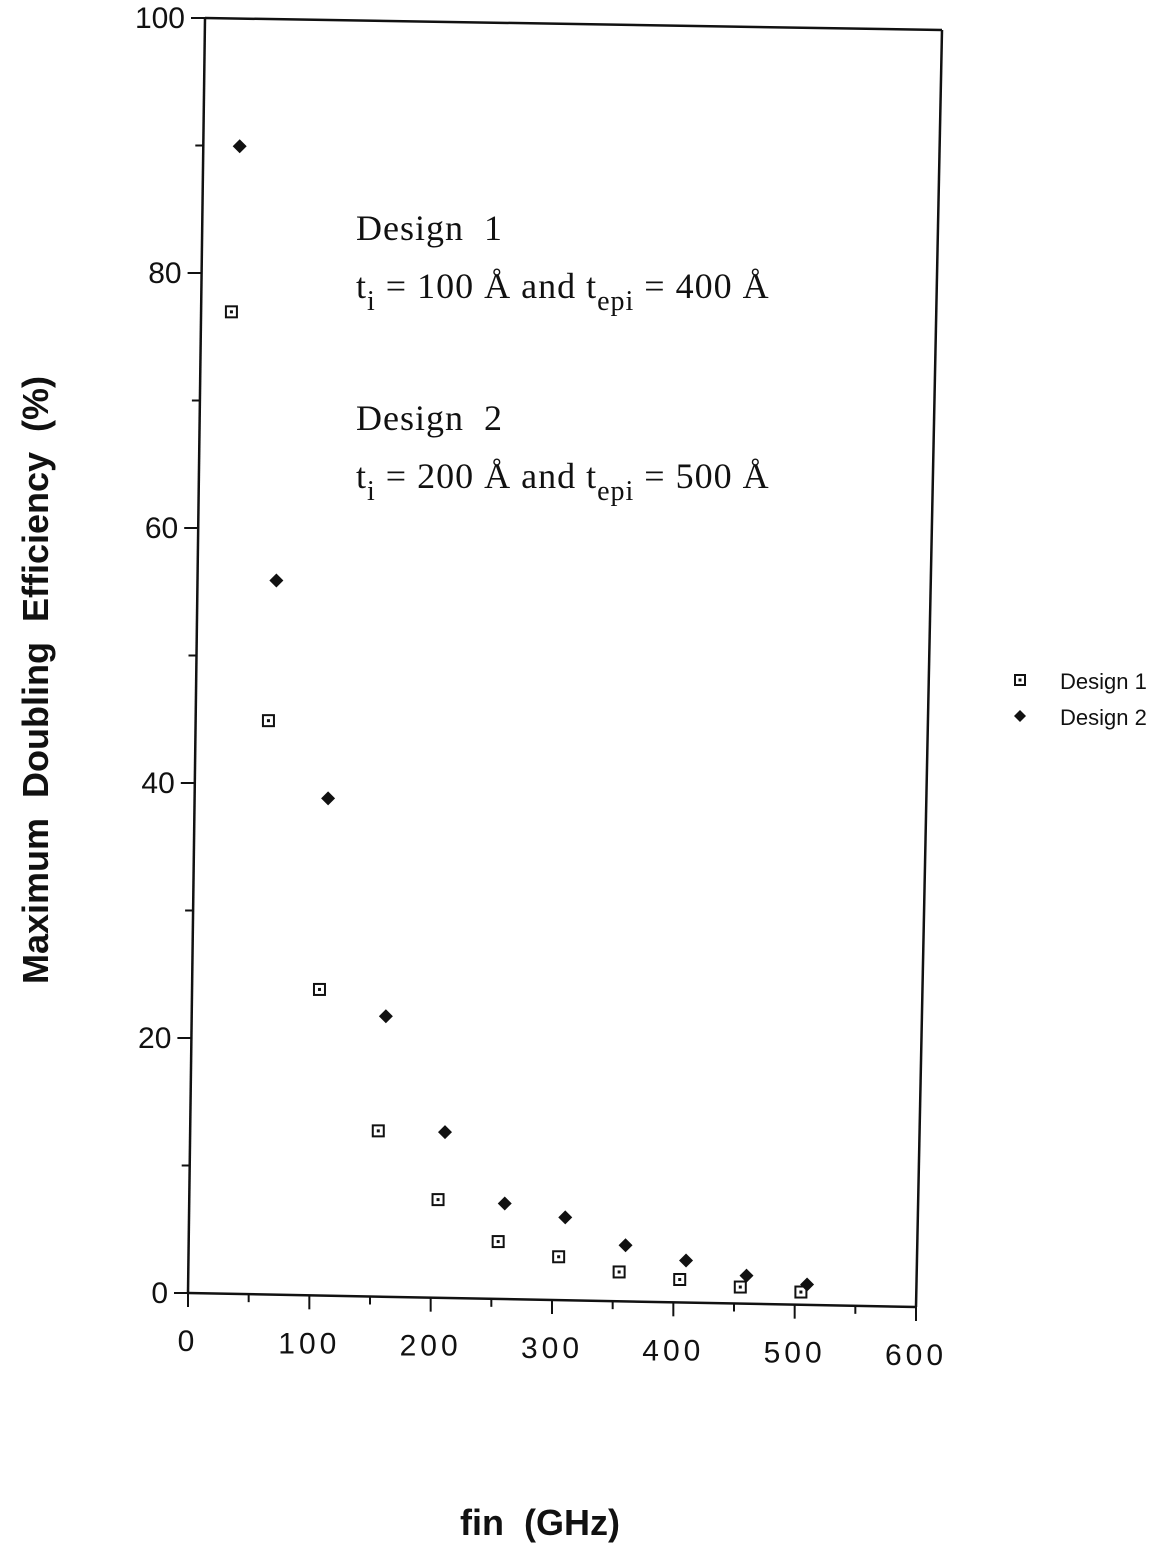 Image resolution: width=1166 pixels, height=1549 pixels. Describe the element at coordinates (170, 656) in the screenshot. I see `y-axis-ticks: 0 20 40 60 80 100` at that location.